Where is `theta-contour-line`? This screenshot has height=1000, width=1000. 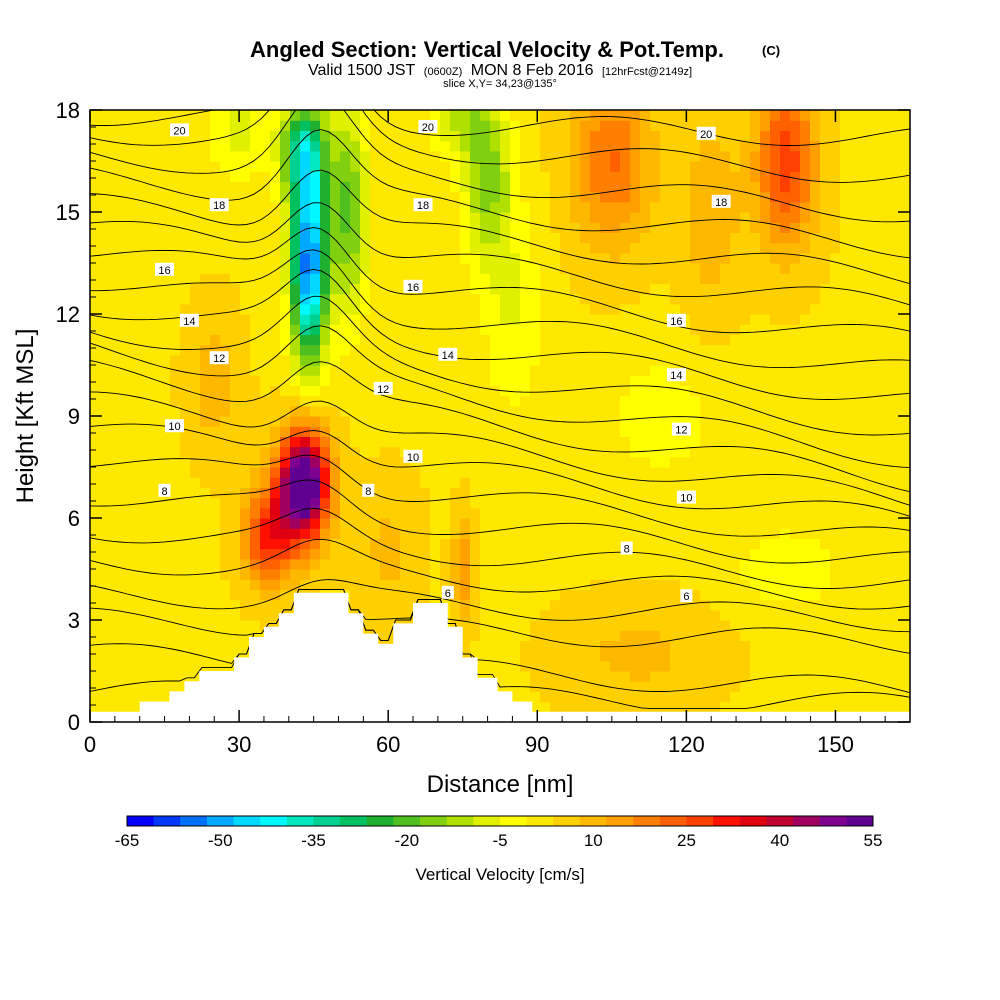 theta-contour-line is located at coordinates (500, 648).